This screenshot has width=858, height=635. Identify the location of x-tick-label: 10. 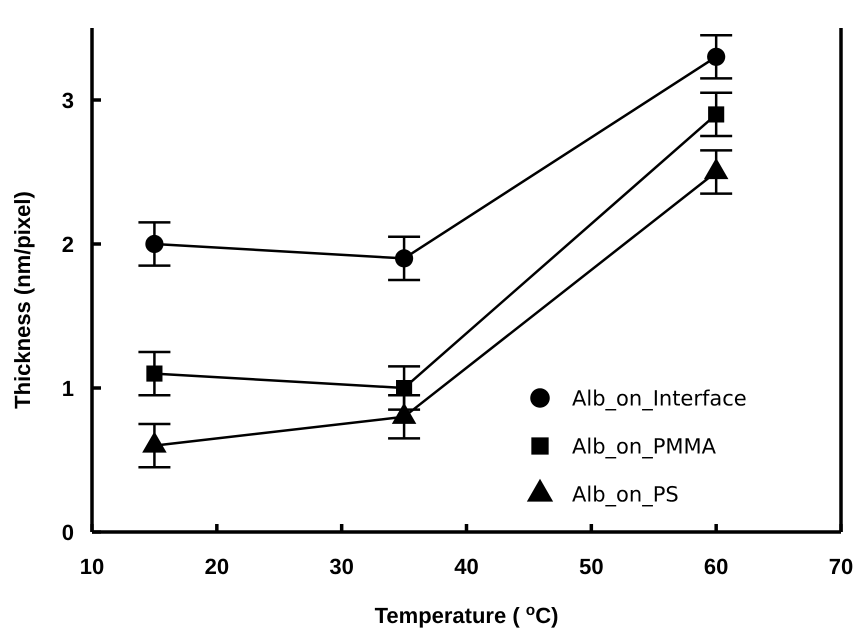
(92, 566).